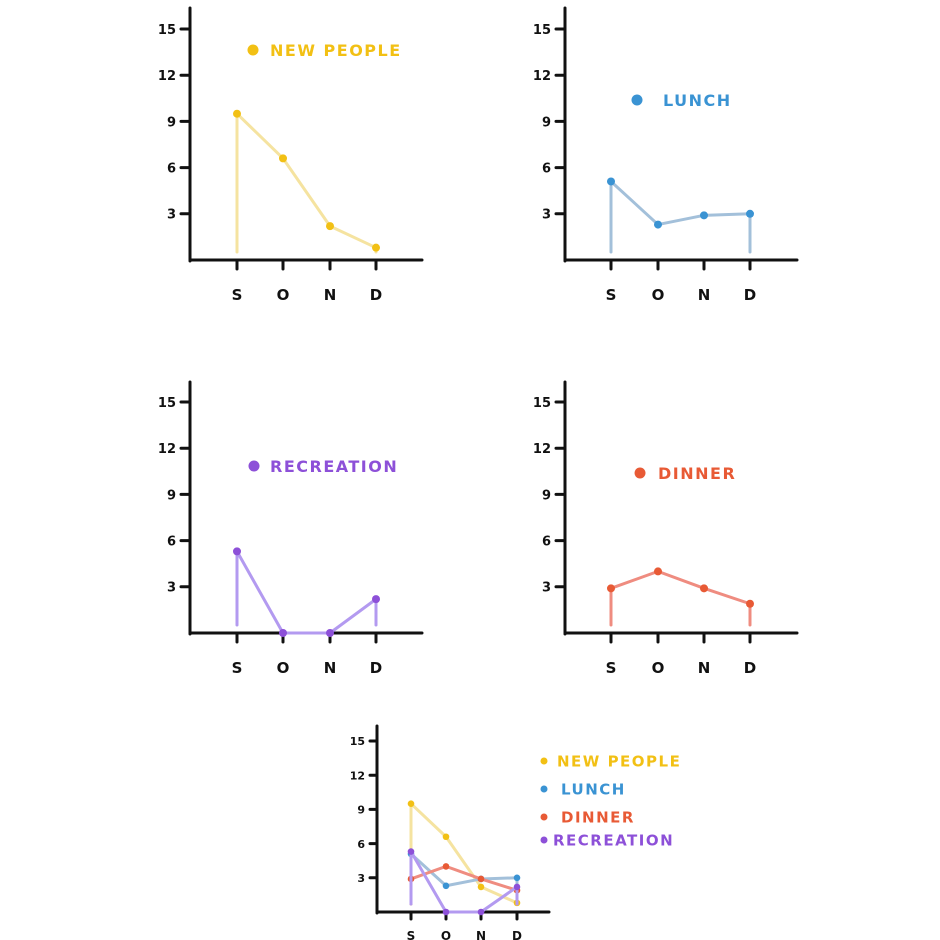  I want to click on chart-panel-4: 3 6 9 12 15 S O N D DINNER, so click(666, 528).